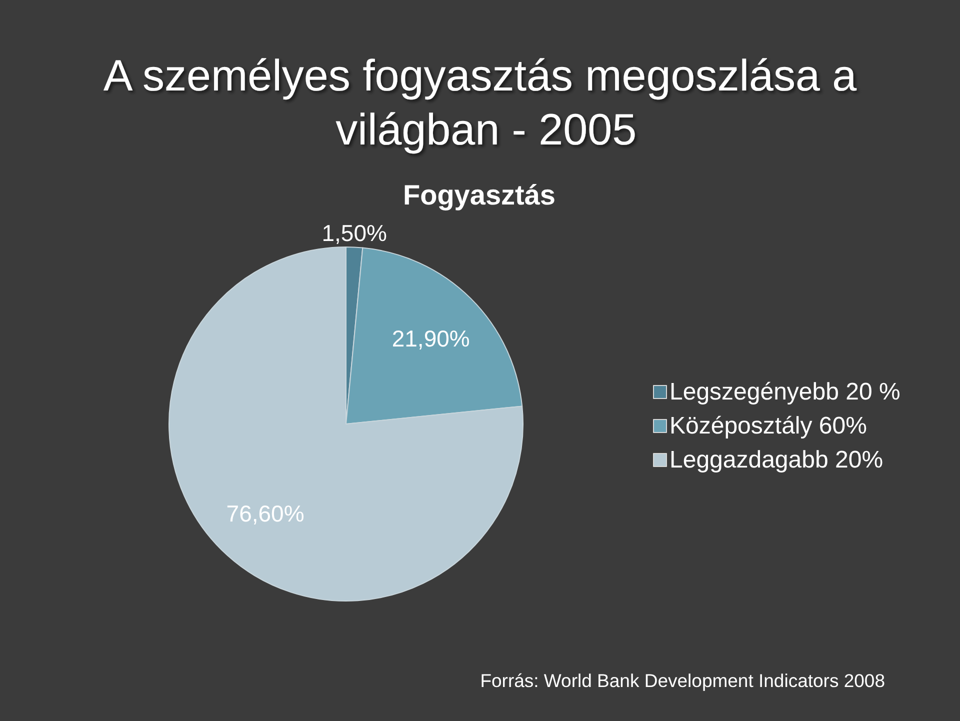  I want to click on data-label: 1,50%, so click(354, 233).